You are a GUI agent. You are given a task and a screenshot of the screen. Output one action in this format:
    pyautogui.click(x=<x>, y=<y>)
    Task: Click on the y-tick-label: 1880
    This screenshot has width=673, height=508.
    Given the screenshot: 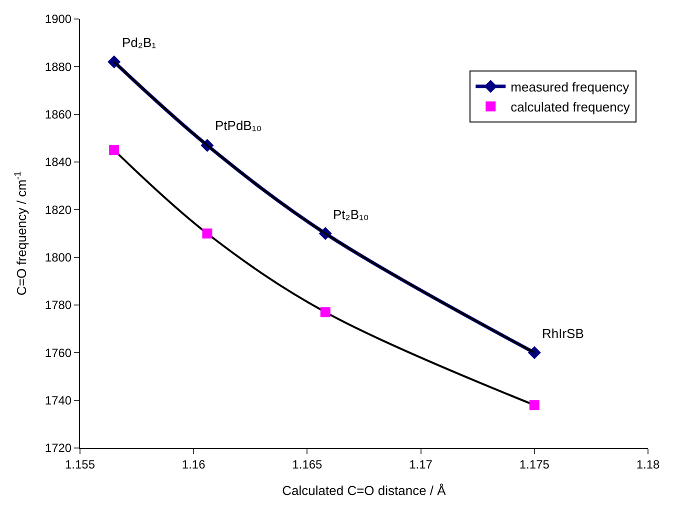 What is the action you would take?
    pyautogui.click(x=58, y=67)
    